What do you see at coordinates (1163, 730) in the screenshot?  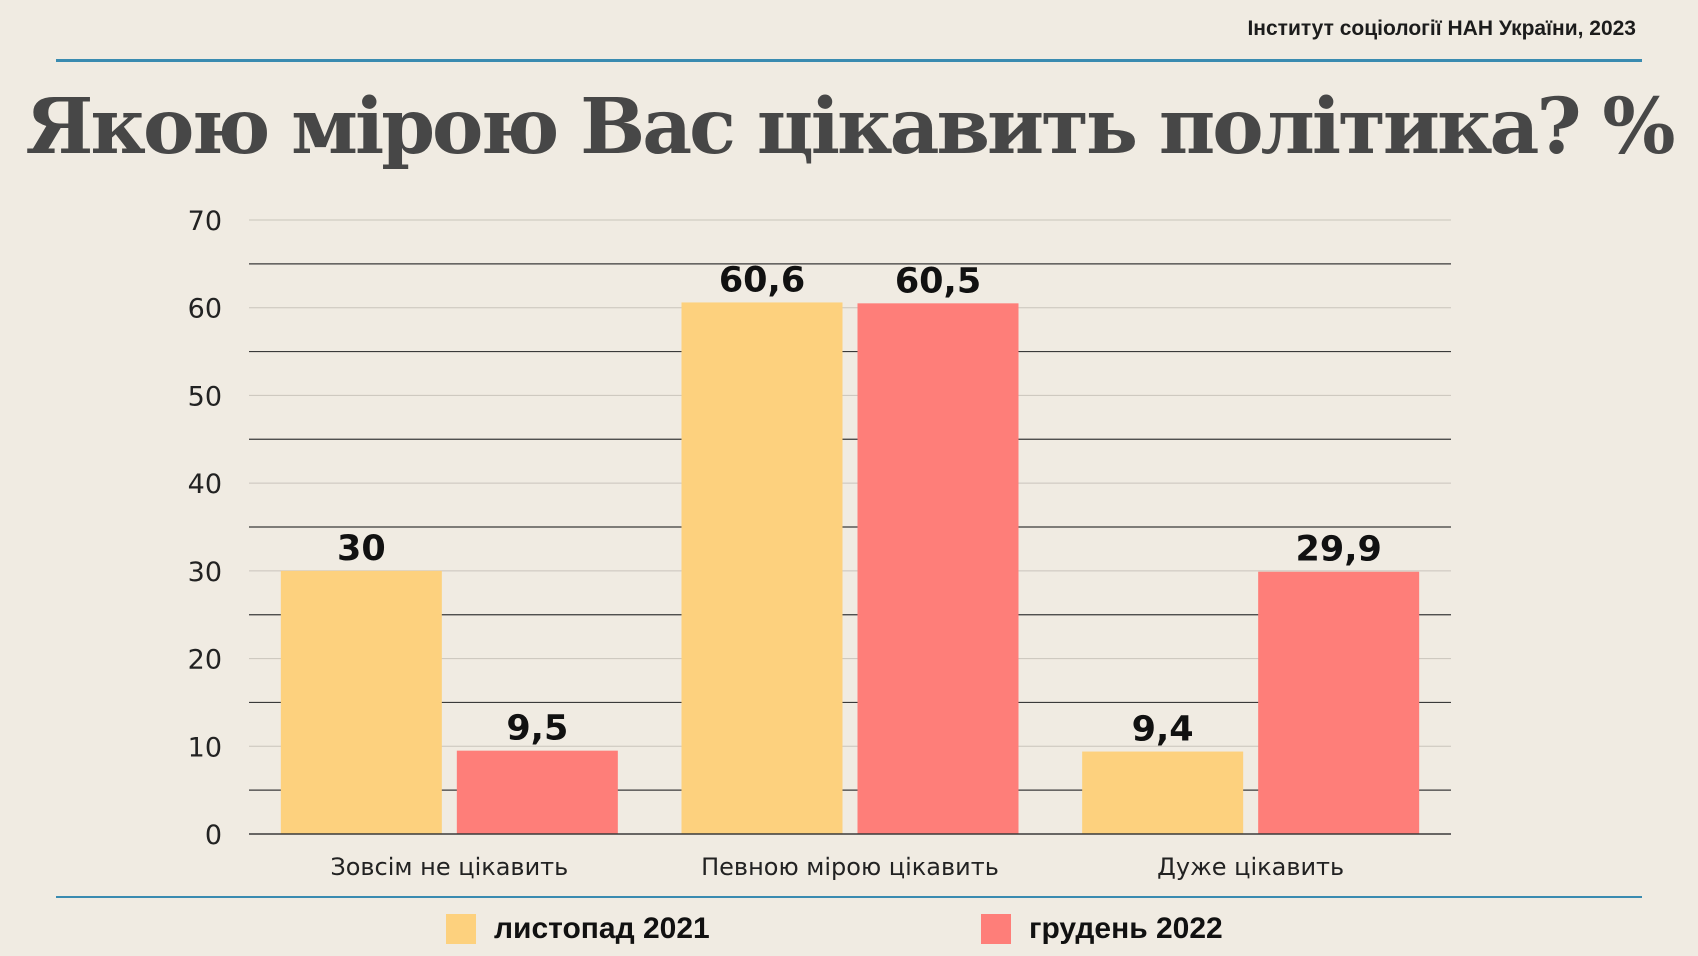 I see `data-label: 9,4` at bounding box center [1163, 730].